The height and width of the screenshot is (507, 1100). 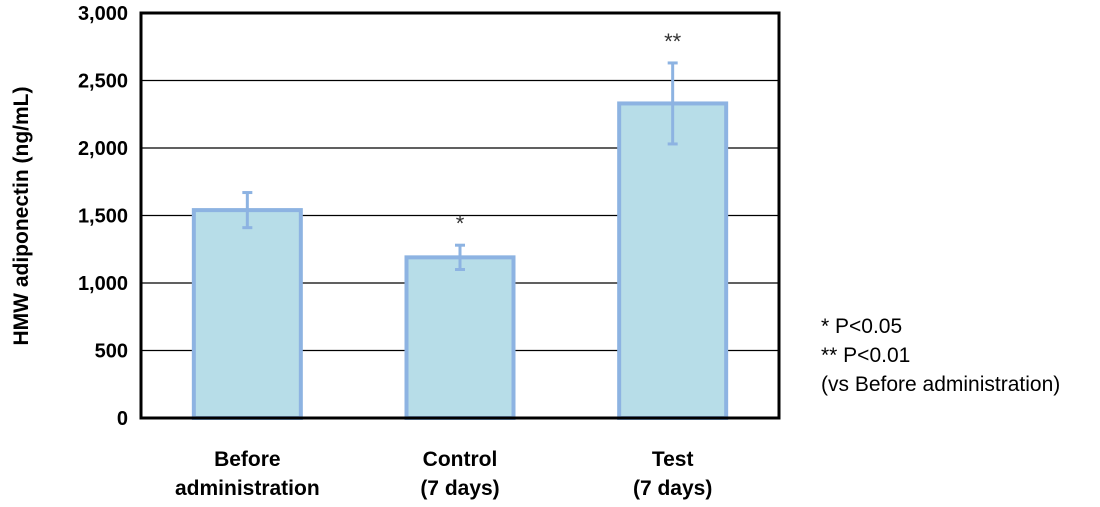 What do you see at coordinates (673, 459) in the screenshot?
I see `category-label: Test` at bounding box center [673, 459].